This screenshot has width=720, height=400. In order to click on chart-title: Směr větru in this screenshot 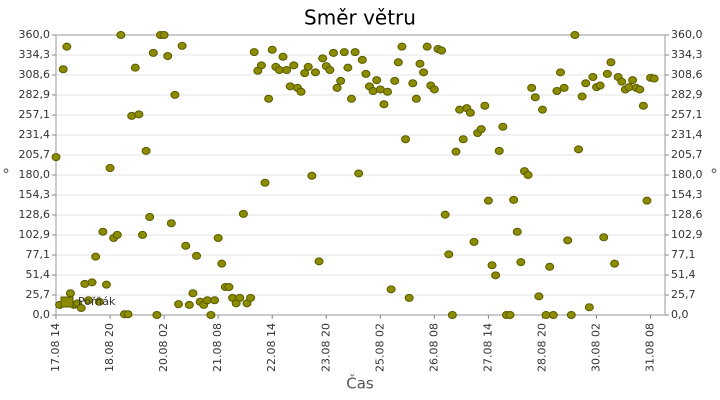, I will do `click(360, 18)`.